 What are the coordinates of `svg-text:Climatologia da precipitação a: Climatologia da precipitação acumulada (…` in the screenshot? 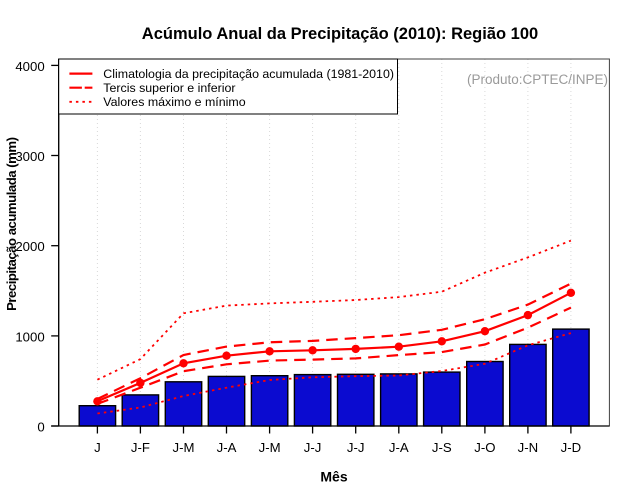 It's located at (248, 74).